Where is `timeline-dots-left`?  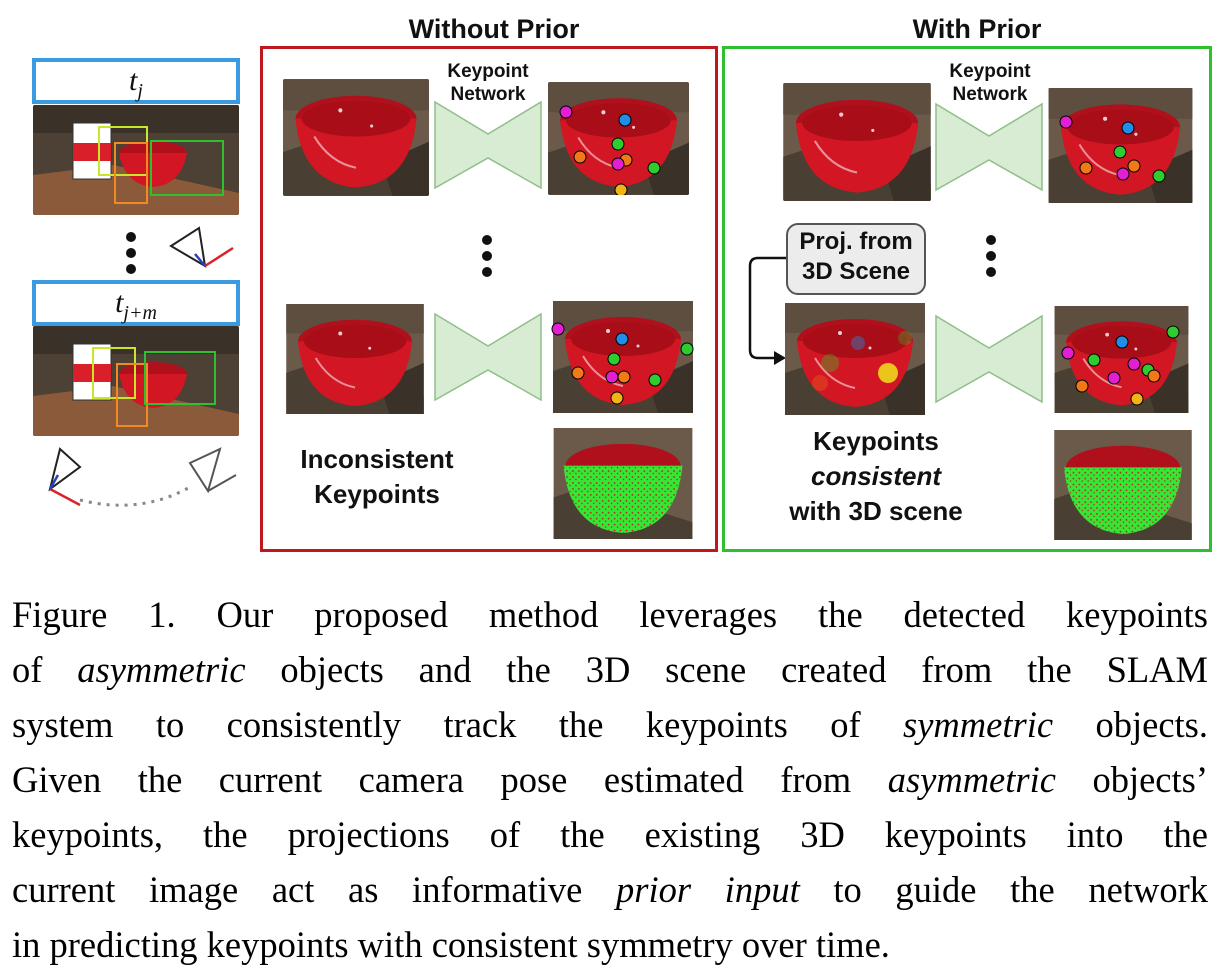 timeline-dots-left is located at coordinates (131, 256).